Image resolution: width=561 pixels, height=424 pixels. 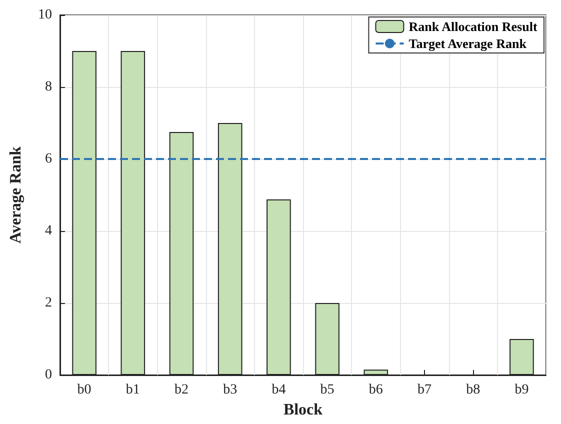 What do you see at coordinates (327, 390) in the screenshot?
I see `x-tick-label: b5` at bounding box center [327, 390].